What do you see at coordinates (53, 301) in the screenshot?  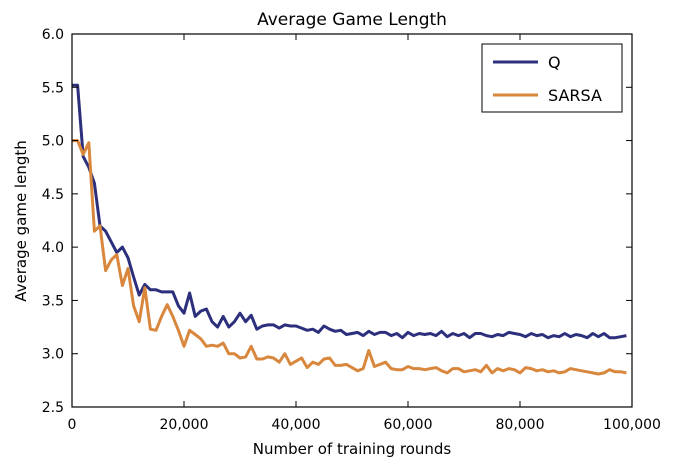 I see `y-tick-label: 3.5` at bounding box center [53, 301].